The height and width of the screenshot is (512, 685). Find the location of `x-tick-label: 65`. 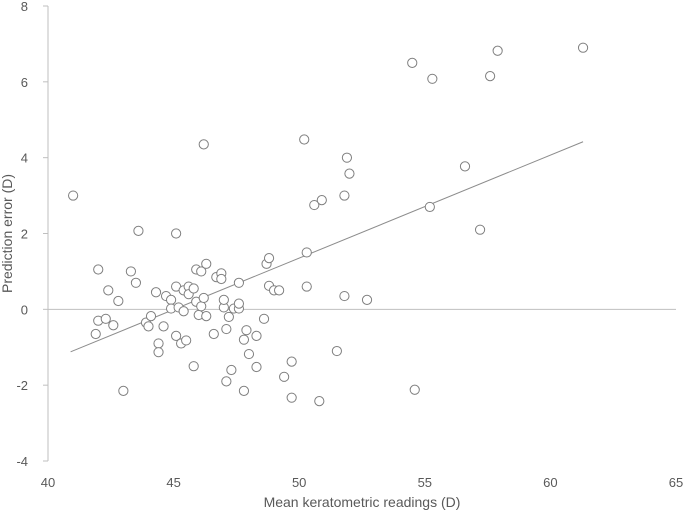

x-tick-label: 65 is located at coordinates (676, 482).